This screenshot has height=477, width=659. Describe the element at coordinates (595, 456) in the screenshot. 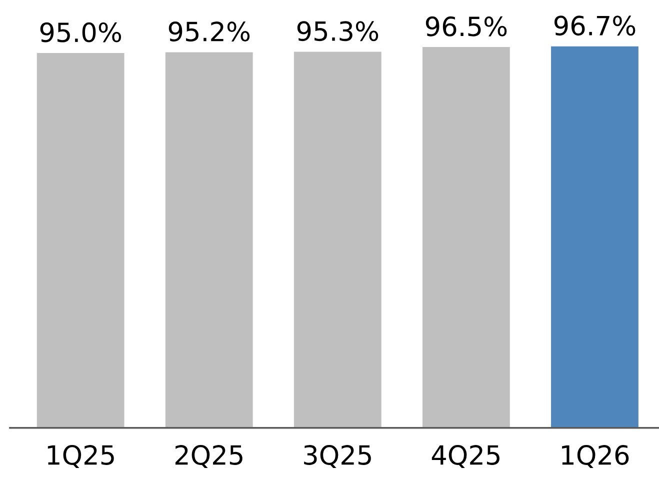

I see `x-tick-label: 1Q26` at that location.